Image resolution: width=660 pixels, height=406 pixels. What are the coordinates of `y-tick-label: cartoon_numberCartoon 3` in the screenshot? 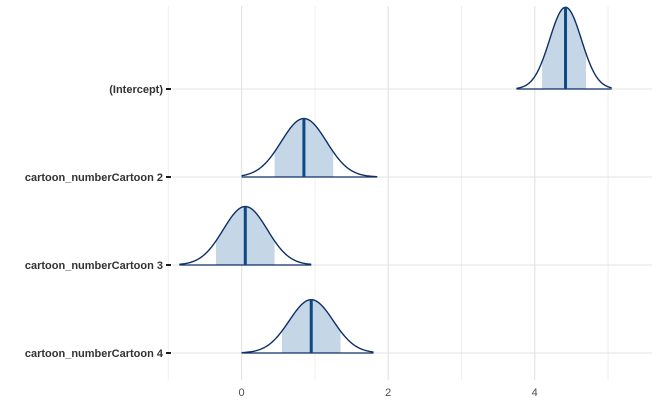 It's located at (94, 266).